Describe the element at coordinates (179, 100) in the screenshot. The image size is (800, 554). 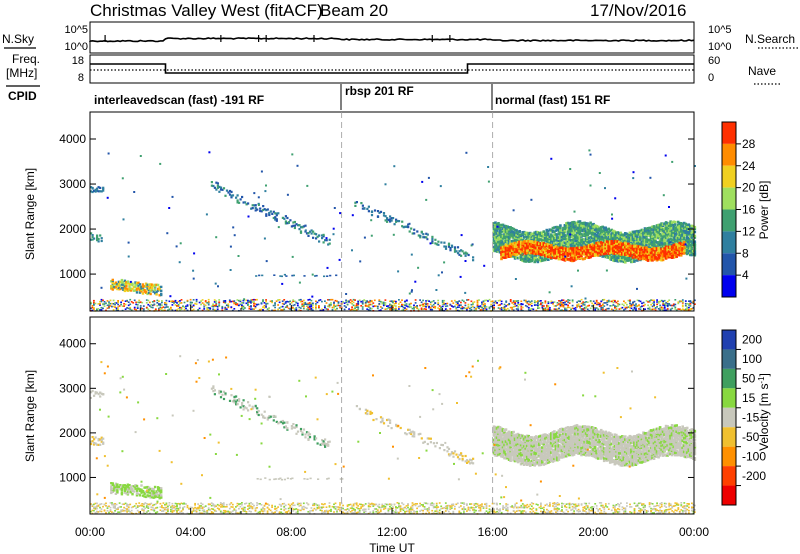
I see `cpid-segment-1: interleavedscan (fast) -191 RF` at that location.